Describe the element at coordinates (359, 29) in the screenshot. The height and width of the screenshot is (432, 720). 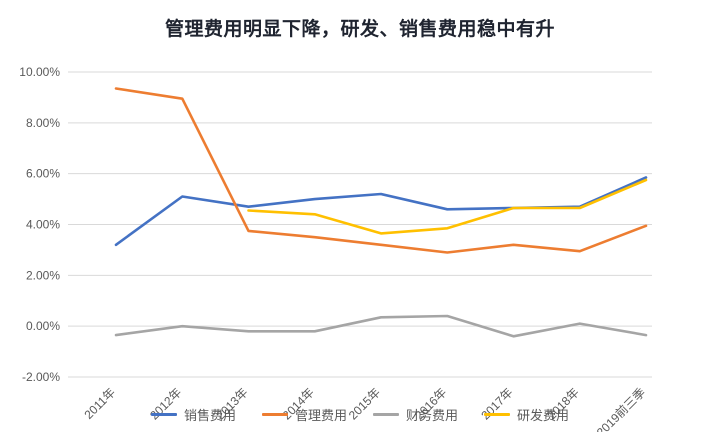
I see `chart-title: 管理费用明显下降，研发、销售费用稳中有升` at that location.